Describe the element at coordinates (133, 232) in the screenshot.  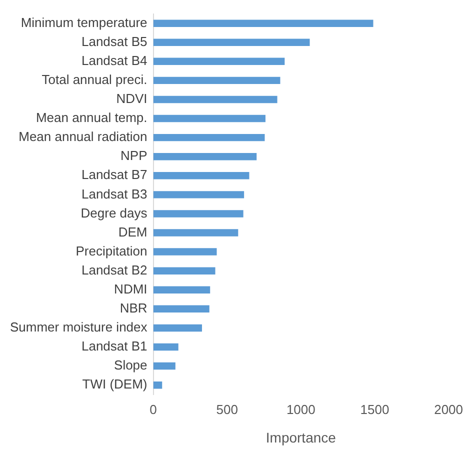
I see `y-tick-label: DEM` at that location.